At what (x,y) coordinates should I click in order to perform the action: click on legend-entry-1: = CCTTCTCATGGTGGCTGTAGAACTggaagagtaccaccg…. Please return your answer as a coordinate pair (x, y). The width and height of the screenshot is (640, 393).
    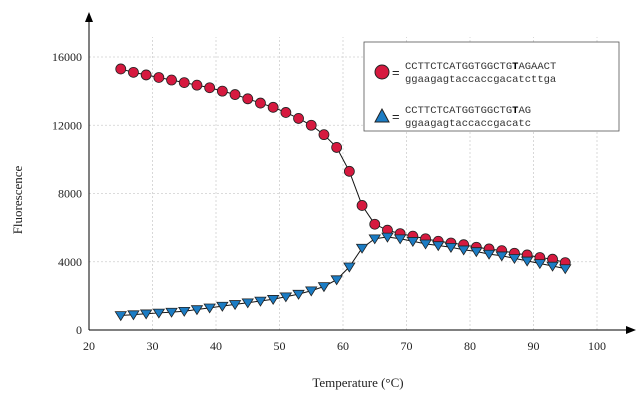
    Looking at the image, I should click on (465, 73).